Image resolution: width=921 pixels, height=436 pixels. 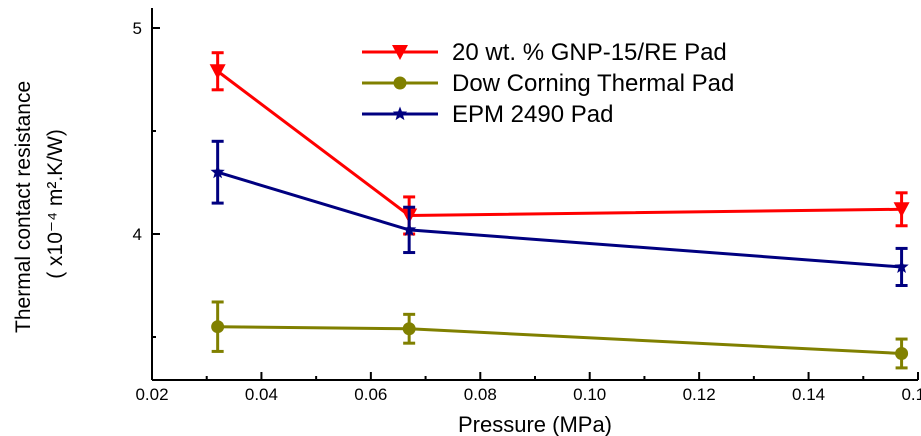 I want to click on legend-item-2: Dow Corning Thermal Pad, so click(x=548, y=83).